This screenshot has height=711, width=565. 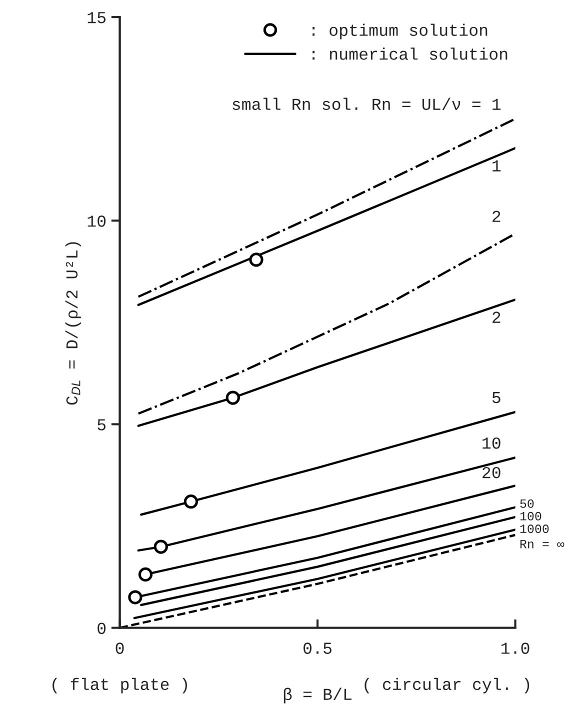 I want to click on y-tick-label: 0, so click(x=102, y=628).